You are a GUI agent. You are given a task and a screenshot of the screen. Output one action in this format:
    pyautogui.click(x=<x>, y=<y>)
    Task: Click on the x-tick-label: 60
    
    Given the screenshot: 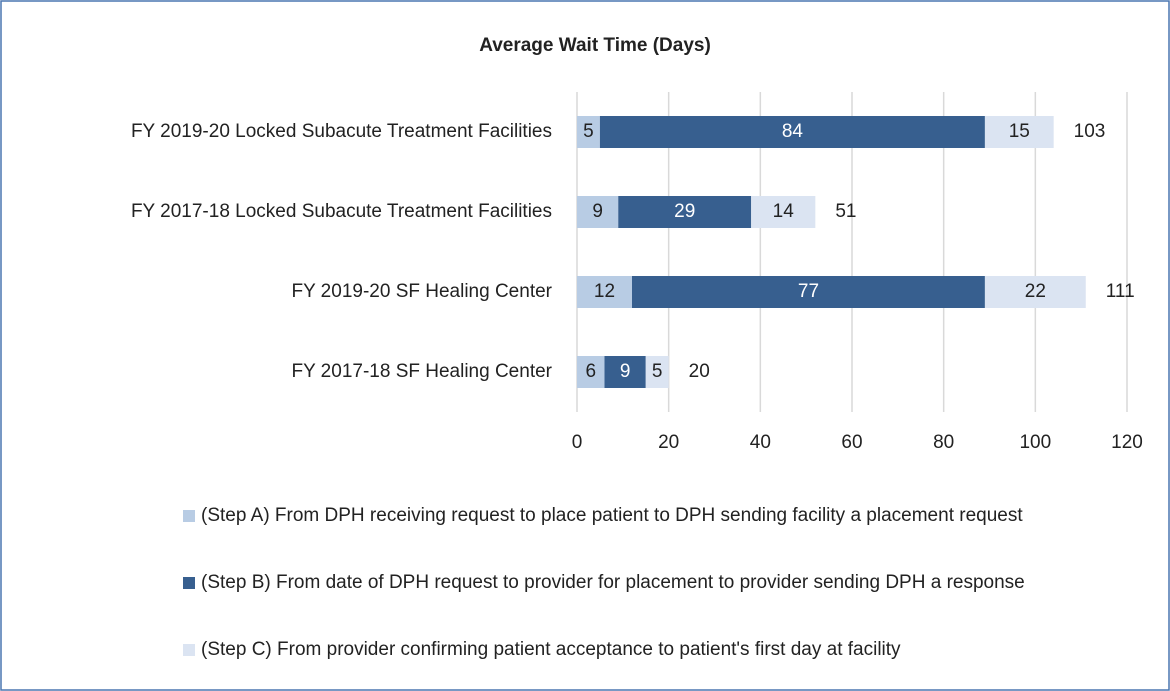 What is the action you would take?
    pyautogui.click(x=851, y=442)
    